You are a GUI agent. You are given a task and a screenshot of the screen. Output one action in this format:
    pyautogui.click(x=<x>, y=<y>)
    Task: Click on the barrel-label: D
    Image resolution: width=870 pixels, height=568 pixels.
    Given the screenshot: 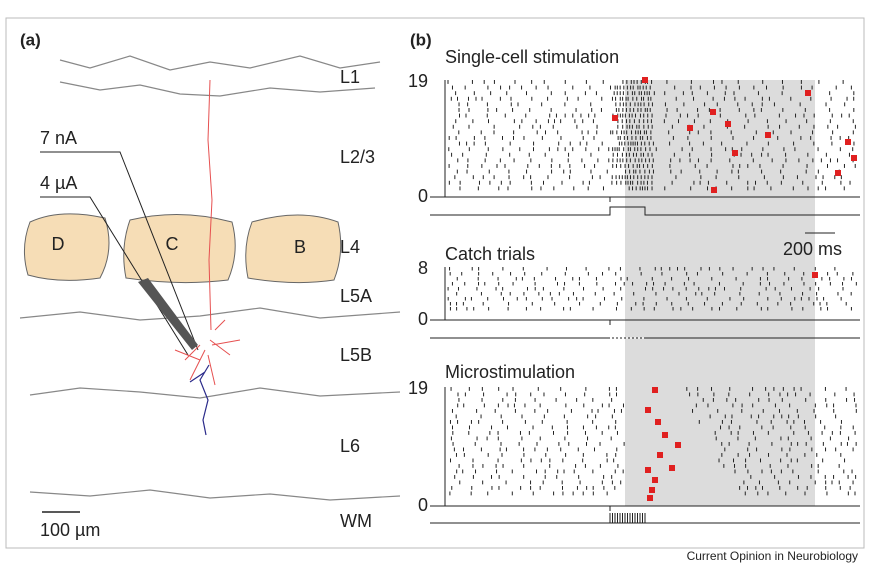 What is the action you would take?
    pyautogui.click(x=58, y=244)
    